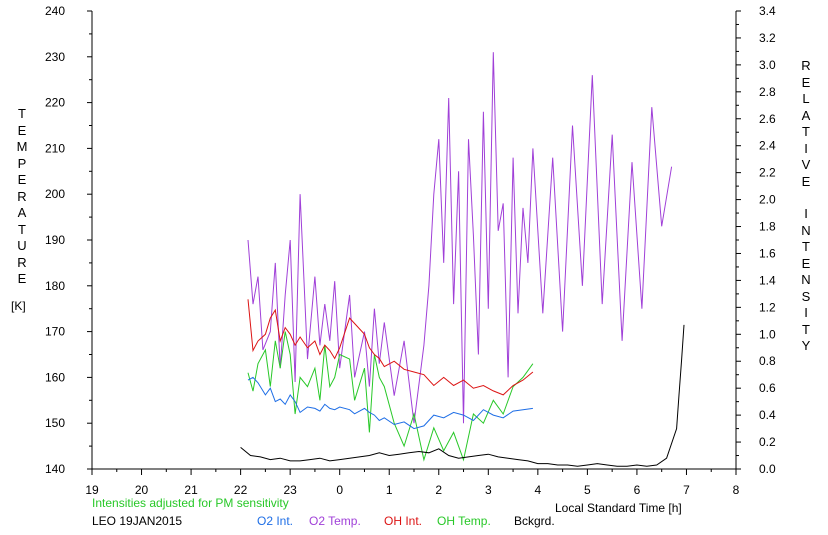 Image resolution: width=828 pixels, height=535 pixels. What do you see at coordinates (686, 490) in the screenshot?
I see `x-tick-label: 7` at bounding box center [686, 490].